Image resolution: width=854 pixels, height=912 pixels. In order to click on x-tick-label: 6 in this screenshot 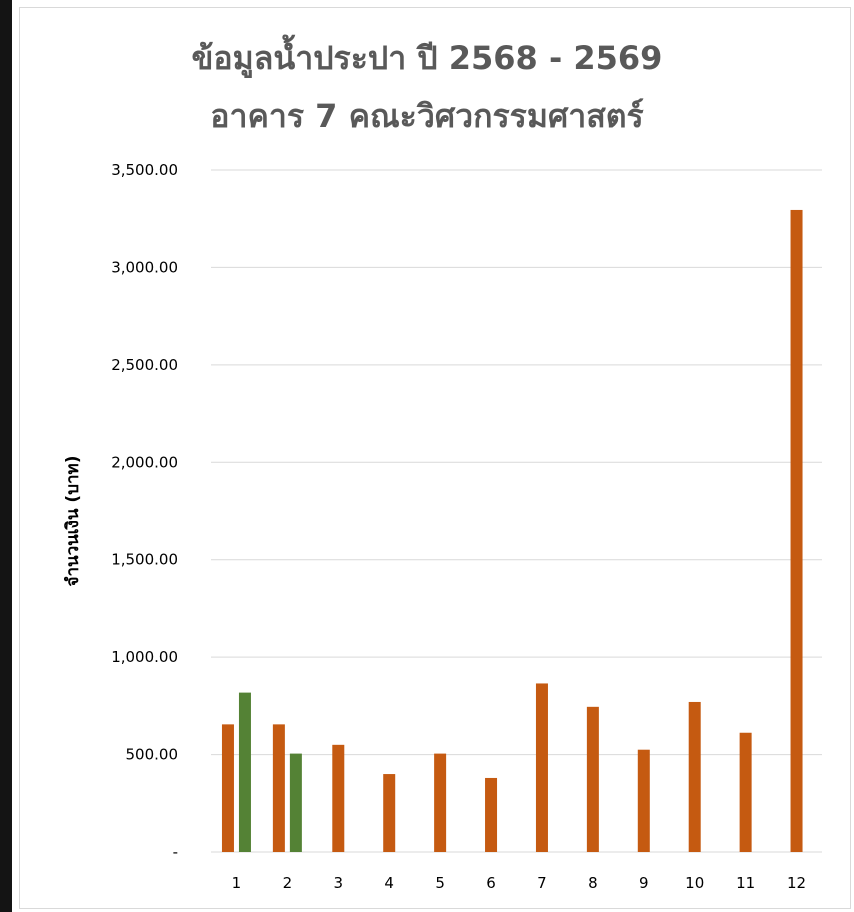, I will do `click(491, 883)`.